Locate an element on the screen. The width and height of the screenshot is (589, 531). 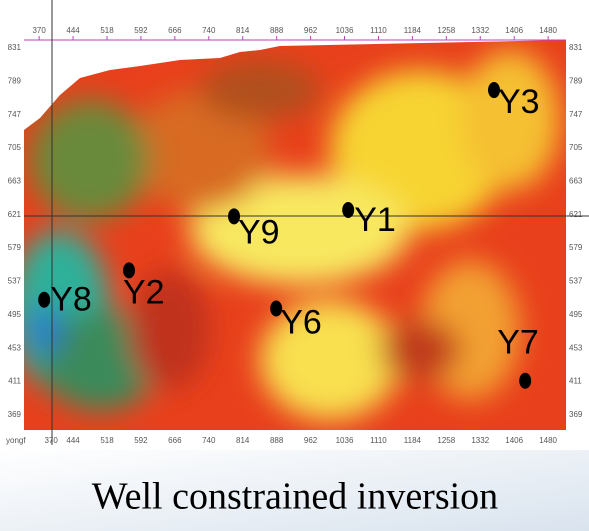
well-label: Y2 is located at coordinates (144, 292).